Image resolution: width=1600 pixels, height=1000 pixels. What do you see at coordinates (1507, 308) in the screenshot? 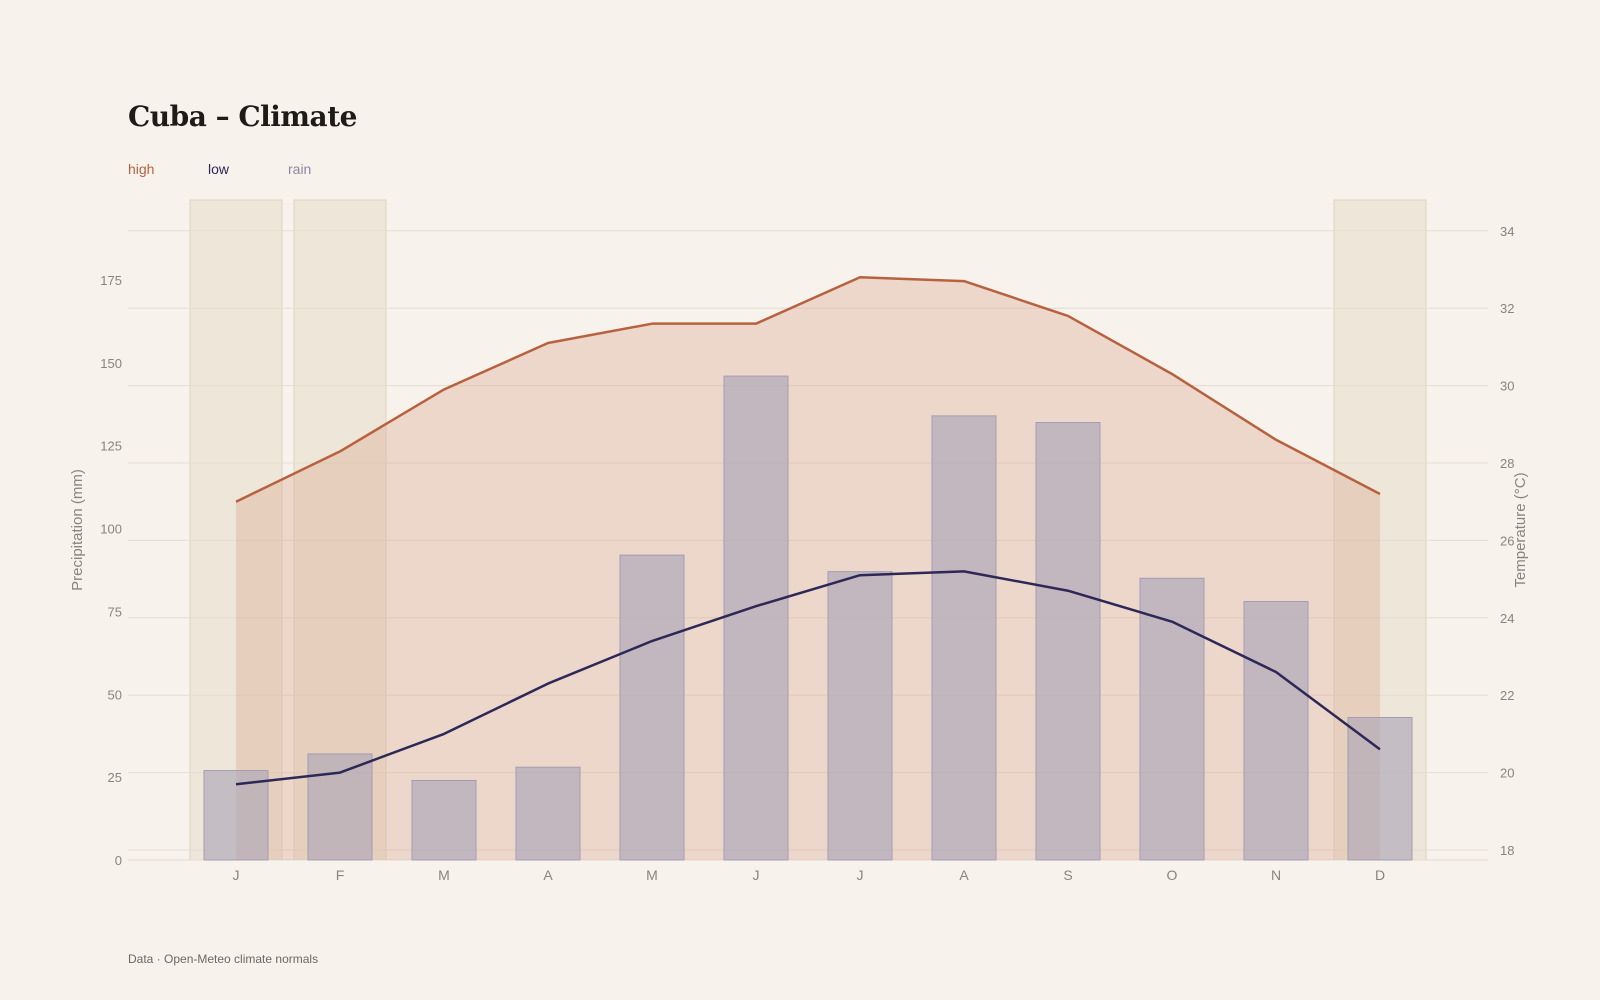
I see `y2-tick-label: 32` at bounding box center [1507, 308].